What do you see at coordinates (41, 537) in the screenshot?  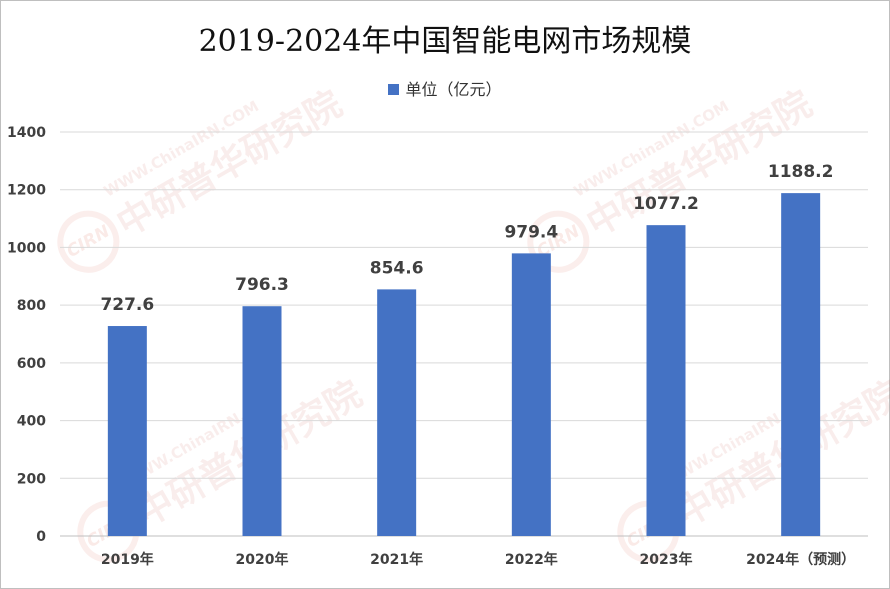 I see `y-tick-label: 0` at bounding box center [41, 537].